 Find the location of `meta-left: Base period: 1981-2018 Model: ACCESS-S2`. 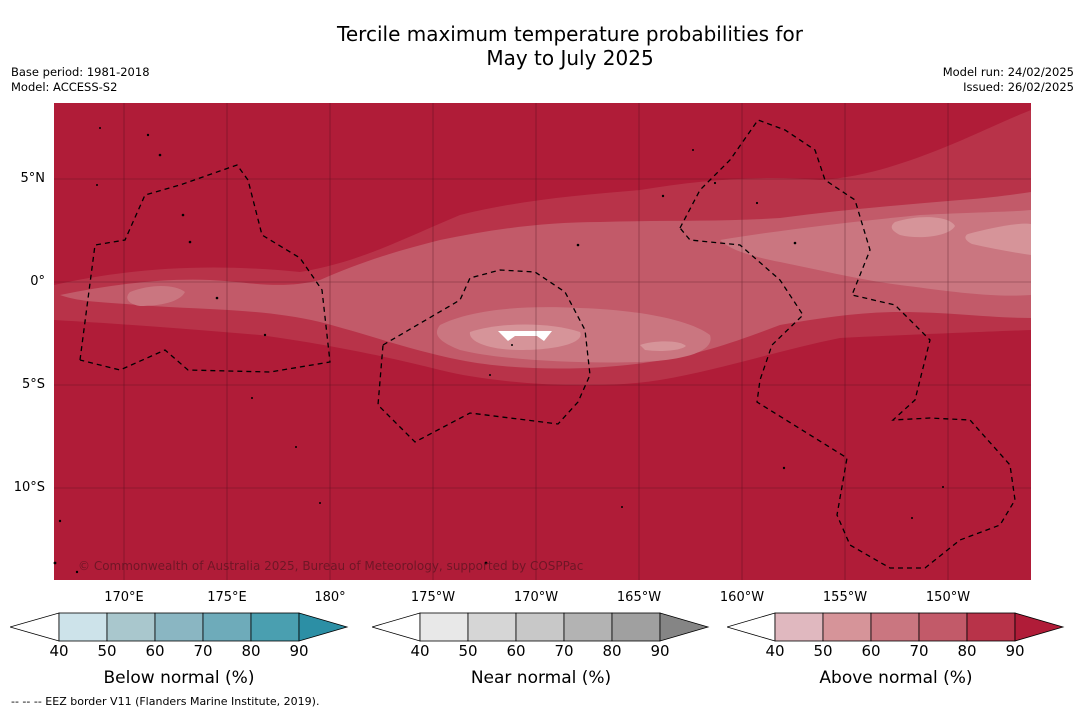

meta-left: Base period: 1981-2018 Model: ACCESS-S2 is located at coordinates (80, 80).